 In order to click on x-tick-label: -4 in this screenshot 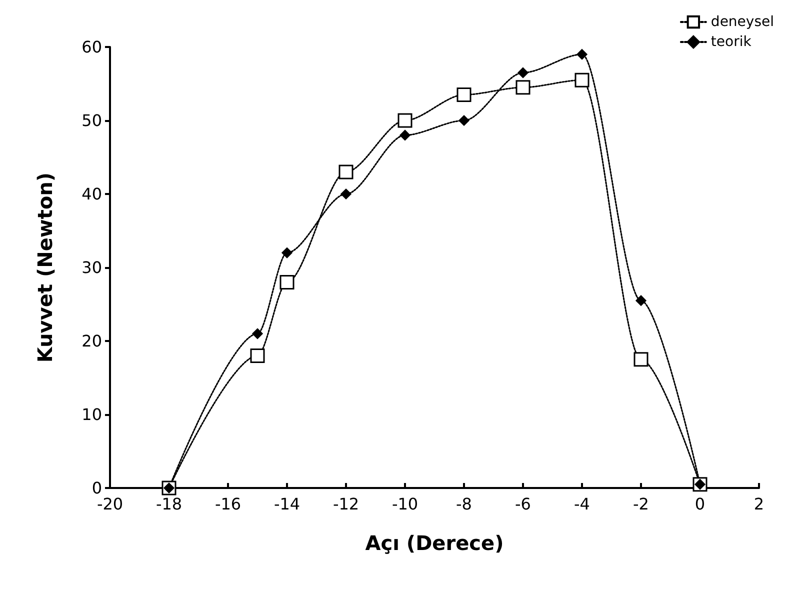, I will do `click(582, 504)`.